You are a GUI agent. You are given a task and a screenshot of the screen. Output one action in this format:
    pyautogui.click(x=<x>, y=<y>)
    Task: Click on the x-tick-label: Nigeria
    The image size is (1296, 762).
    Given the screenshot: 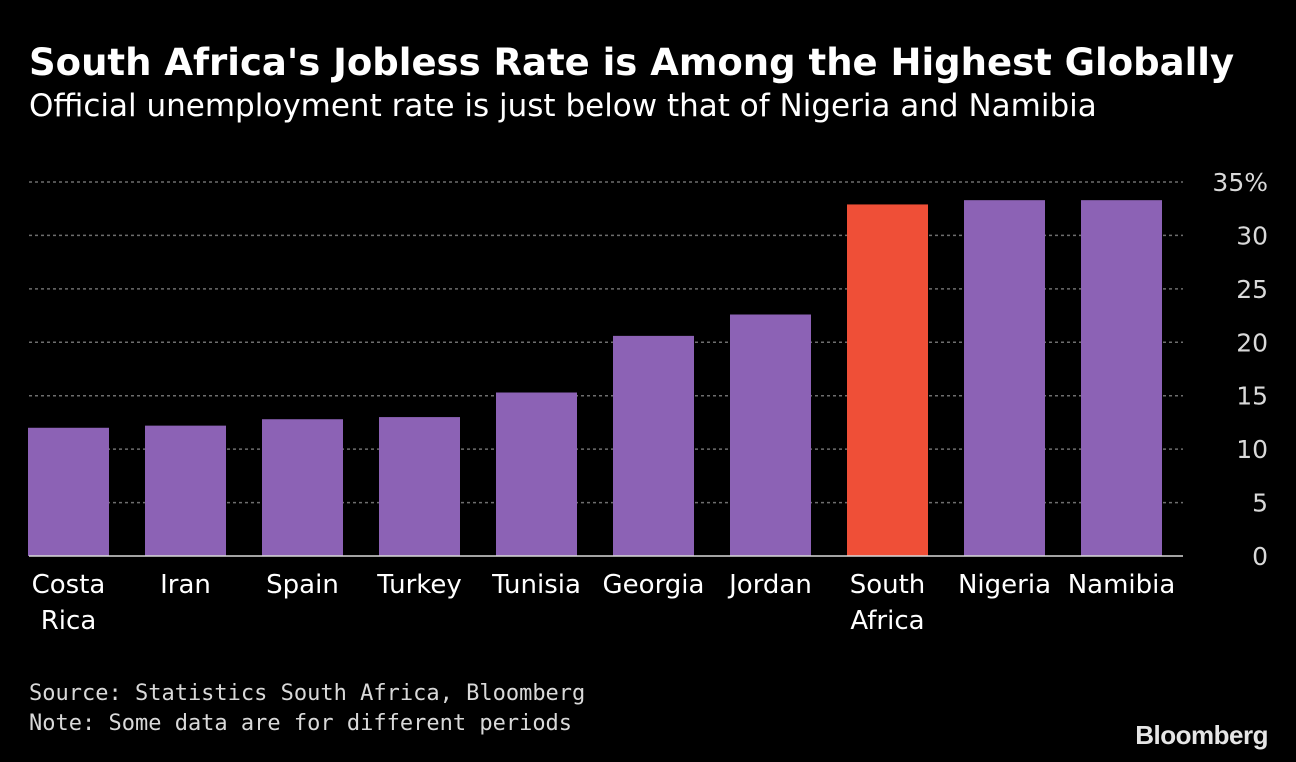 What is the action you would take?
    pyautogui.click(x=1004, y=585)
    